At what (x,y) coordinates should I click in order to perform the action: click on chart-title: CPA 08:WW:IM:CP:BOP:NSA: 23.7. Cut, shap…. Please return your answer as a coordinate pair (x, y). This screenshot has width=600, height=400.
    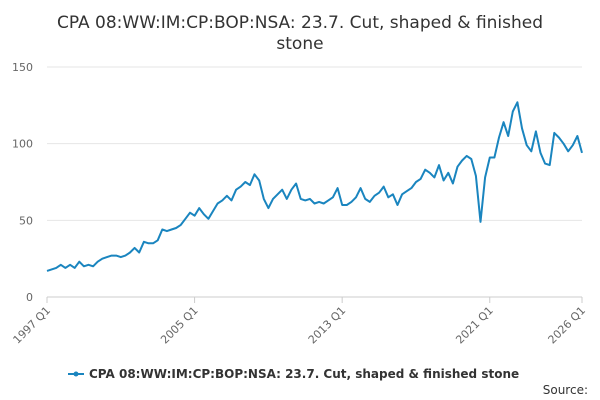
    Looking at the image, I should click on (300, 33).